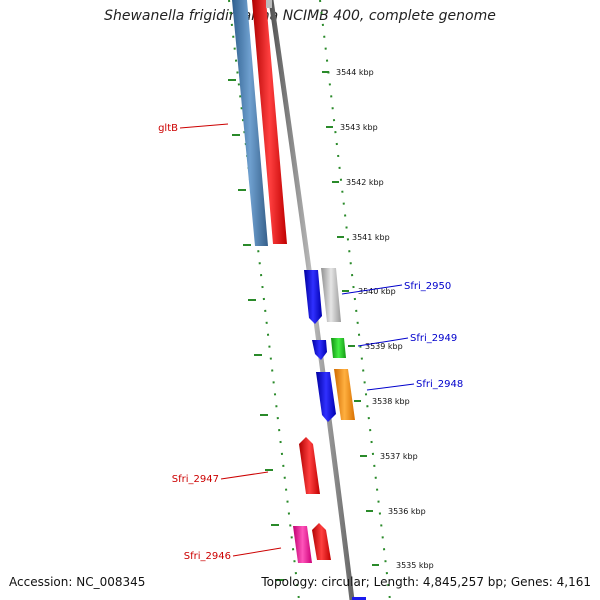  I want to click on tick-label-3541: 3541 kbp, so click(371, 237).